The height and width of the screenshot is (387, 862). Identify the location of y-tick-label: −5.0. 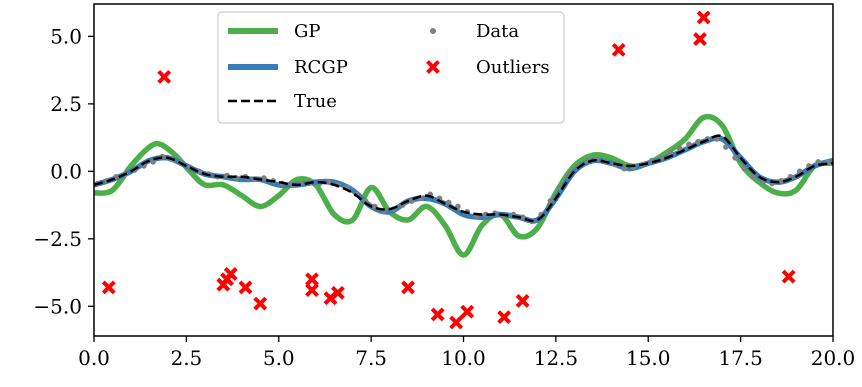
(57, 306).